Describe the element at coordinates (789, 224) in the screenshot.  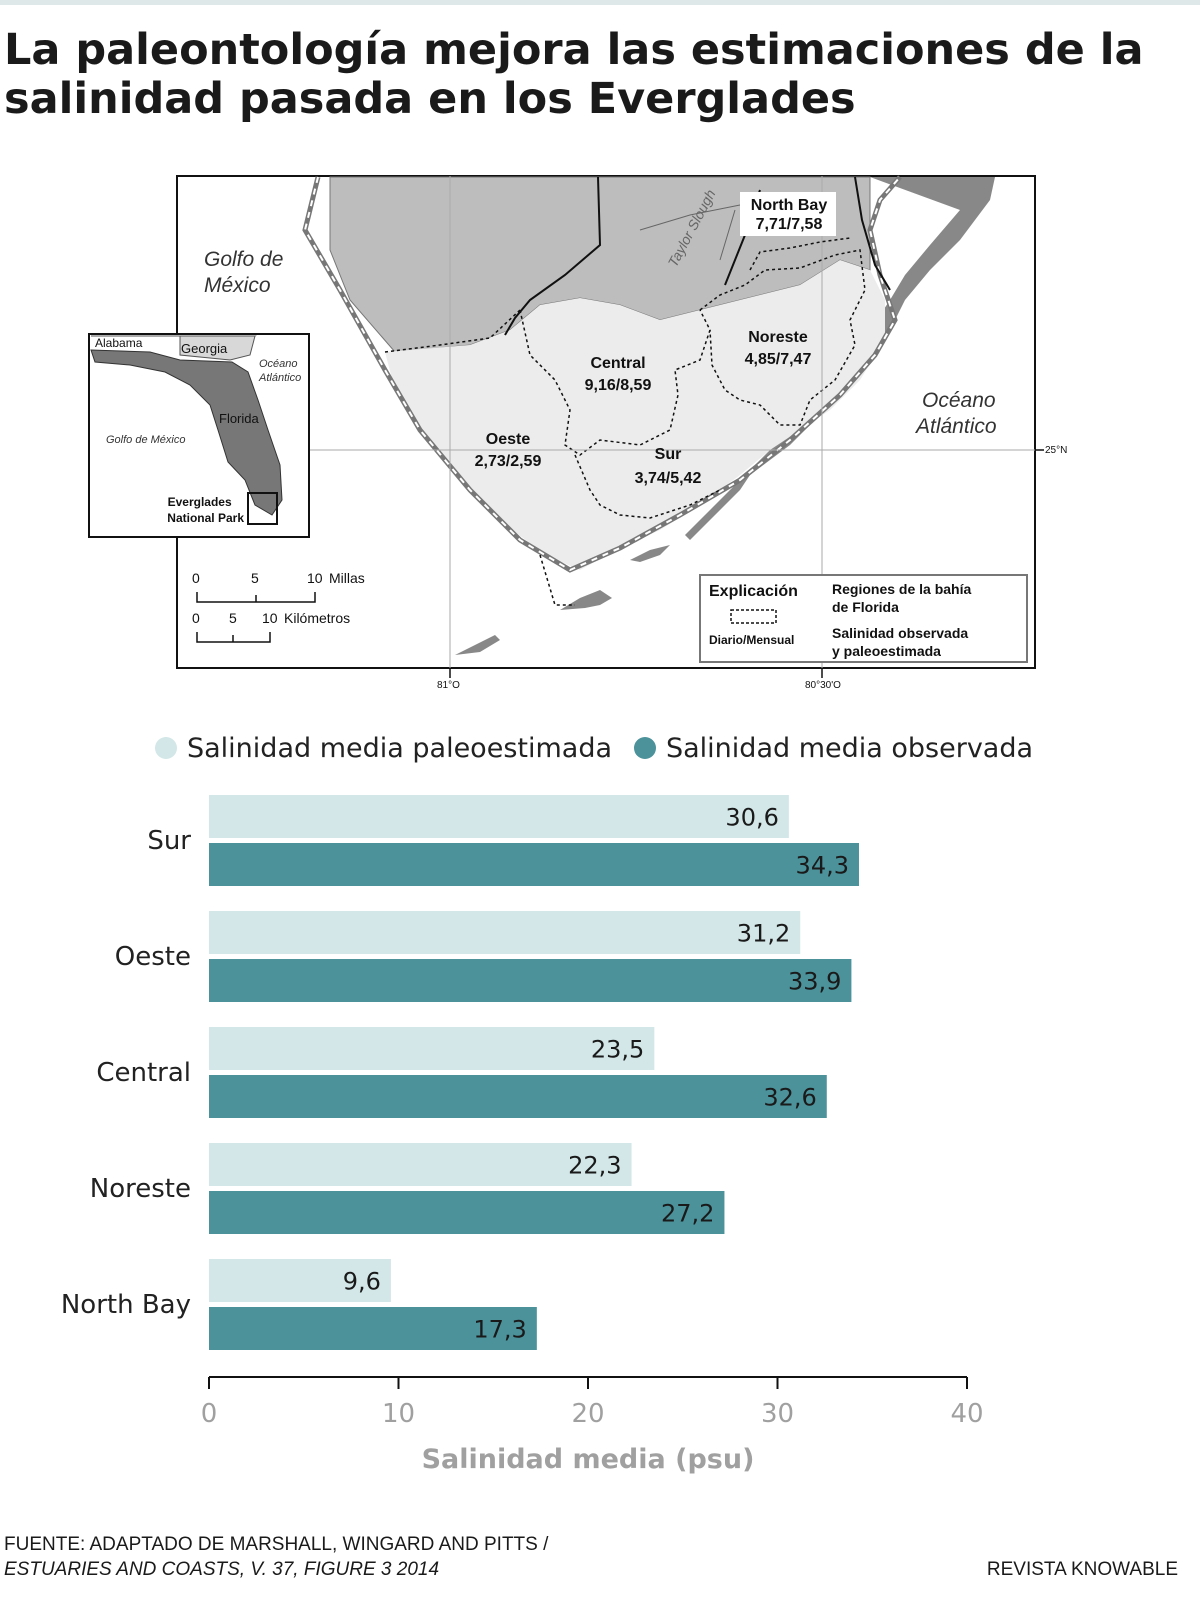
I see `svg-text: 7,71/7,58` at that location.